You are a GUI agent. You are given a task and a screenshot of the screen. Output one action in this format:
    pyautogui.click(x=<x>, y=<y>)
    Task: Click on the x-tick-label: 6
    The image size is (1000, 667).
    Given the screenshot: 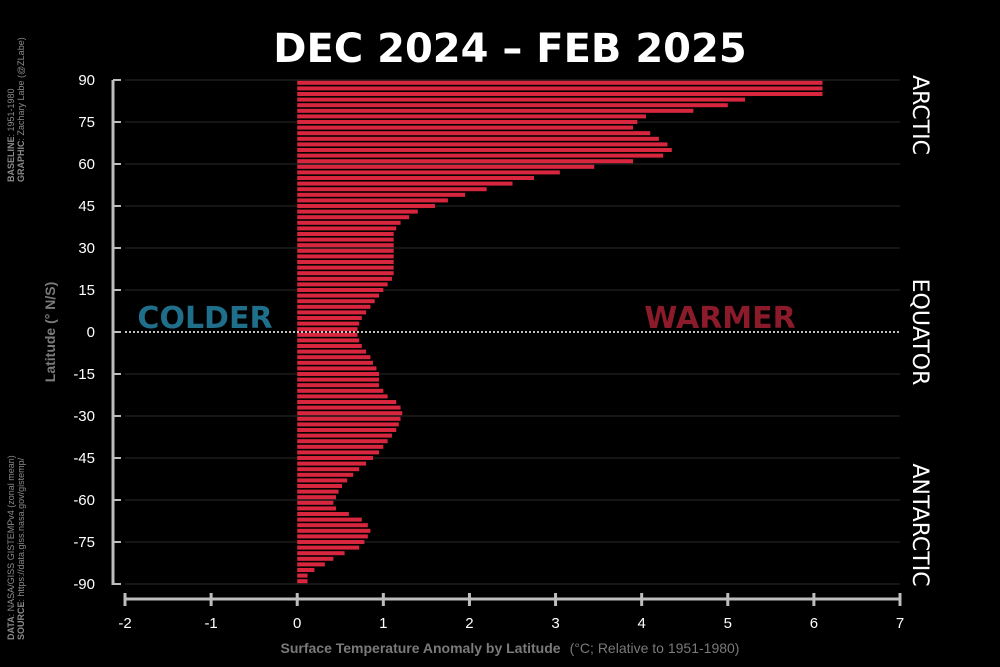 What is the action you would take?
    pyautogui.click(x=814, y=623)
    